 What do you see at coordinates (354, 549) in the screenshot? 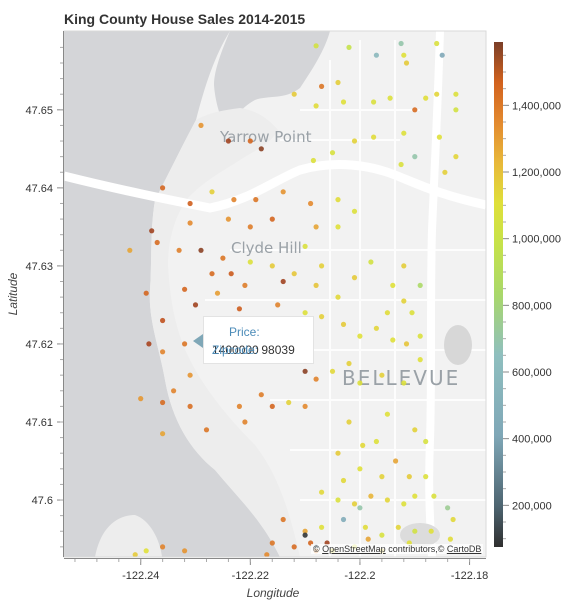
I see `openstreetmap-link: OpenStreetMap` at bounding box center [354, 549].